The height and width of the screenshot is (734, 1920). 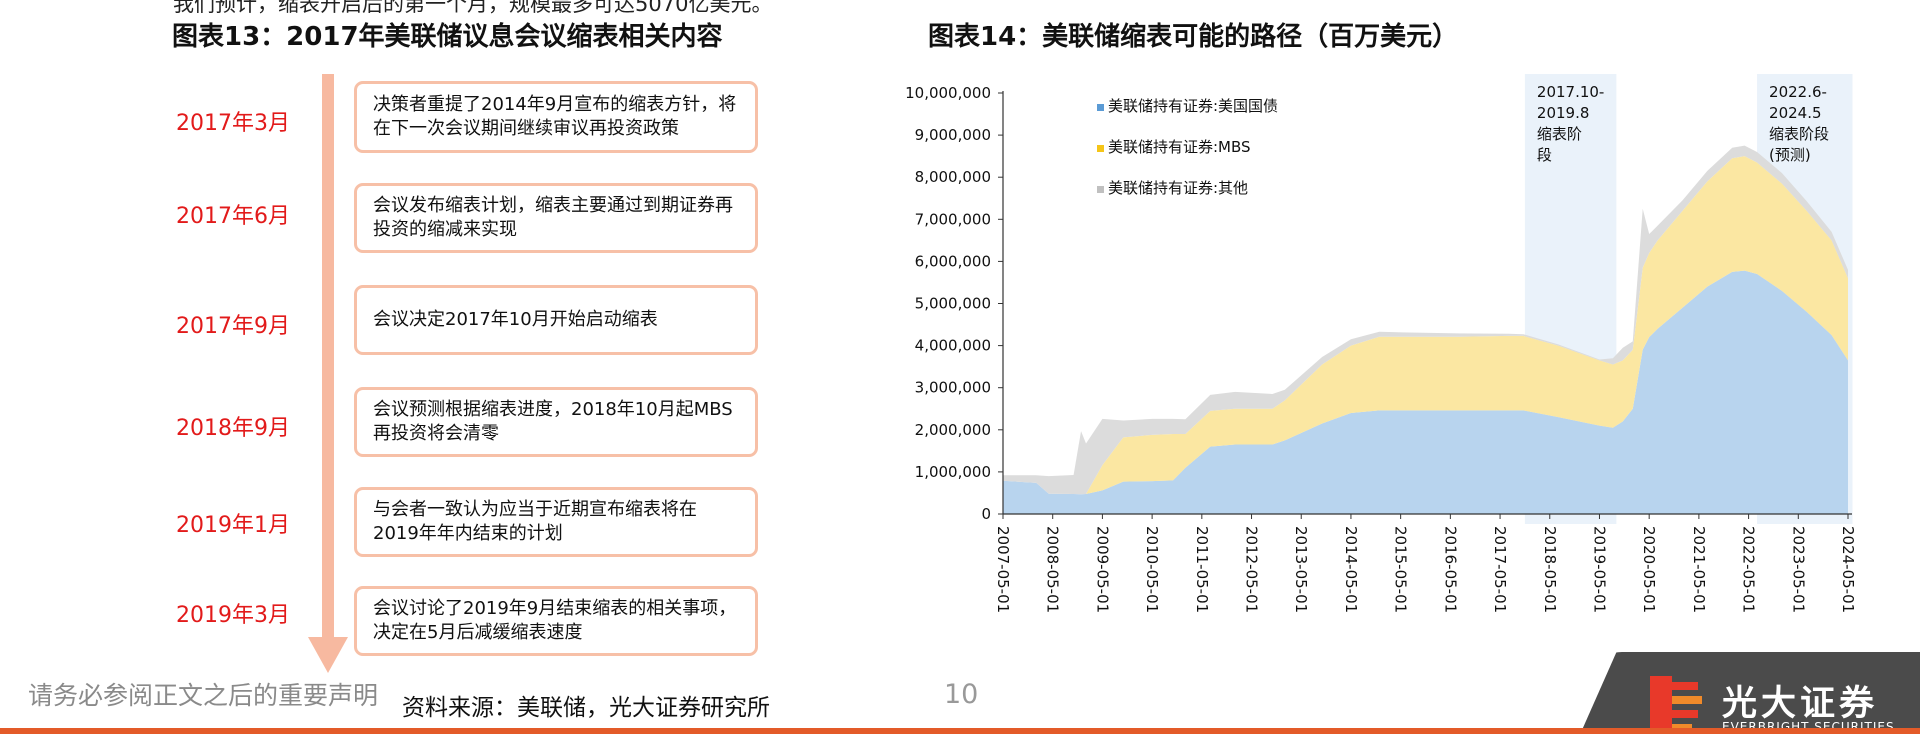 What do you see at coordinates (447, 37) in the screenshot?
I see `left-figure-title: 图表13：2017年美联储议息会议缩表相关内容` at bounding box center [447, 37].